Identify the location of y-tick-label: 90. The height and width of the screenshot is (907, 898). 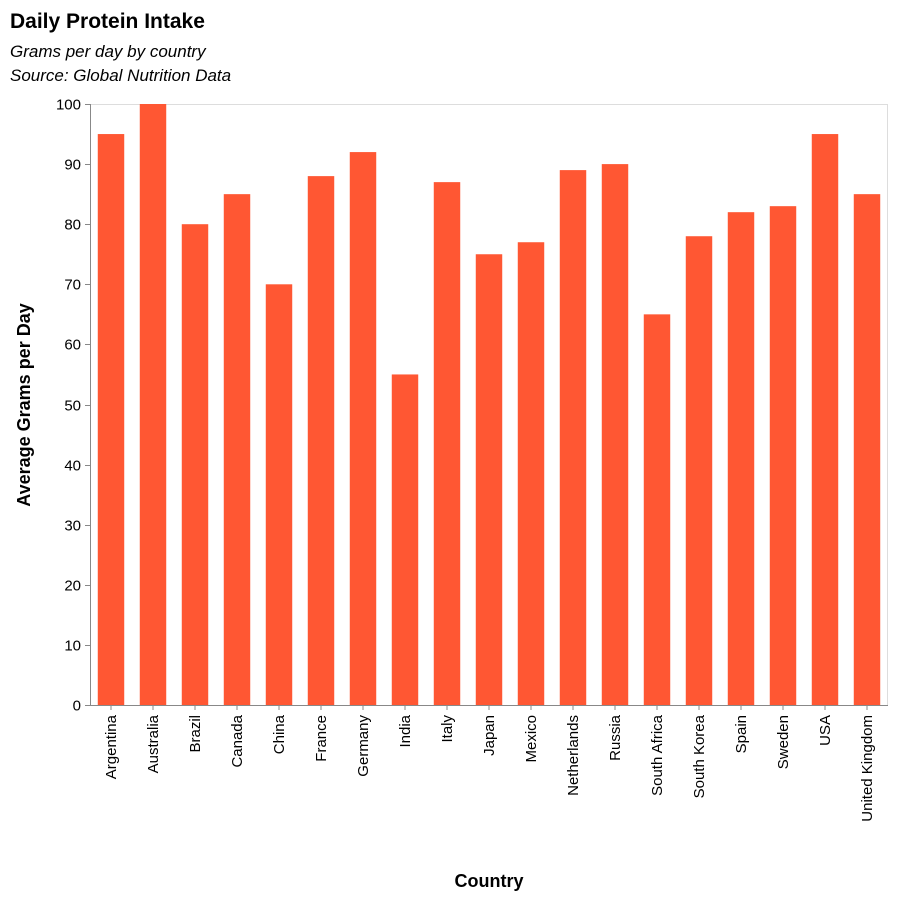
(72, 165).